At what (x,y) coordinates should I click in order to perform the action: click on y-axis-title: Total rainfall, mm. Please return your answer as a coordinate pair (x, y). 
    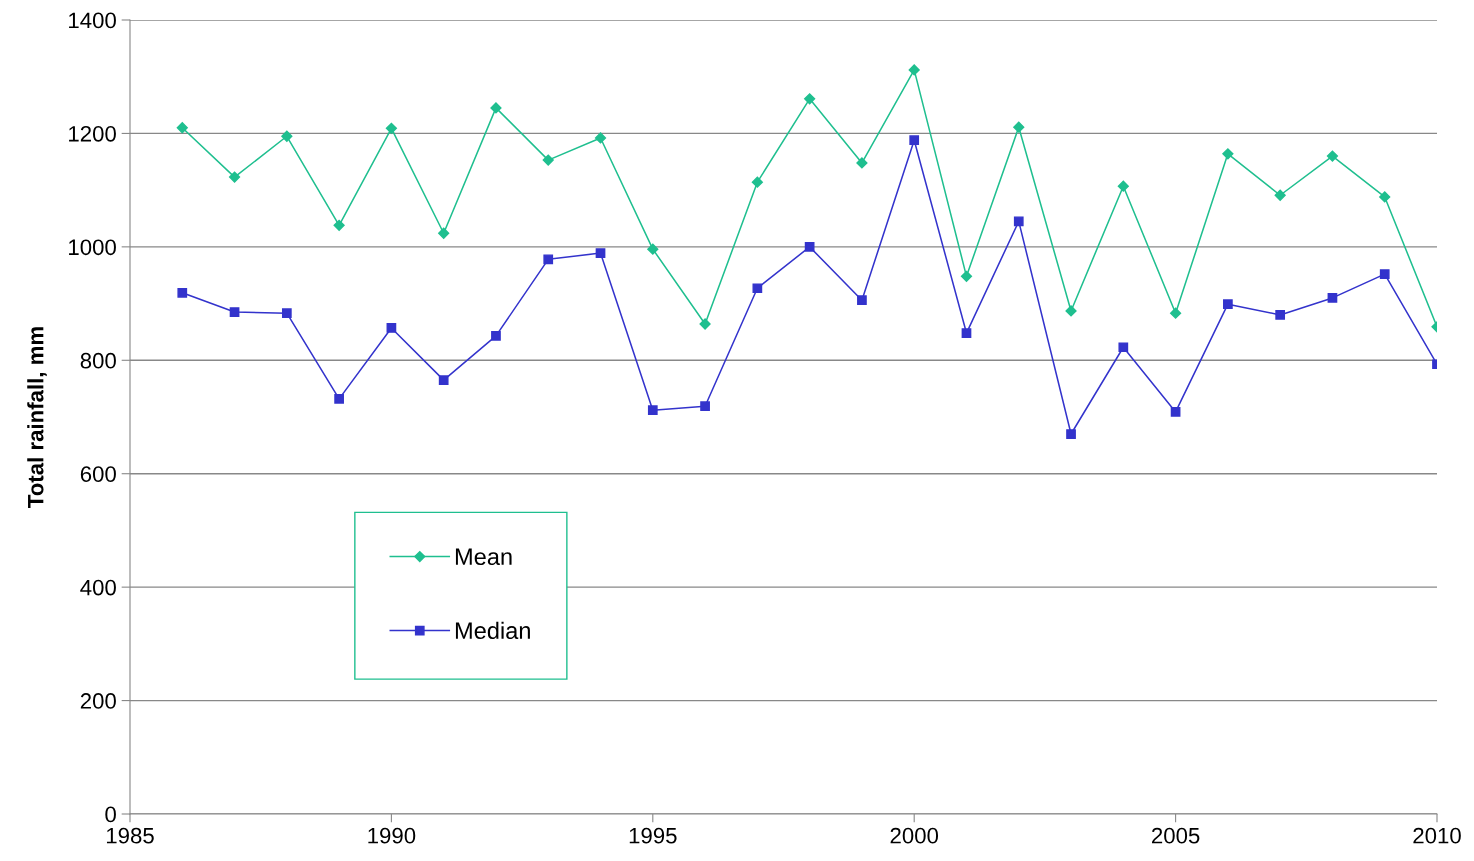
    Looking at the image, I should click on (37, 417).